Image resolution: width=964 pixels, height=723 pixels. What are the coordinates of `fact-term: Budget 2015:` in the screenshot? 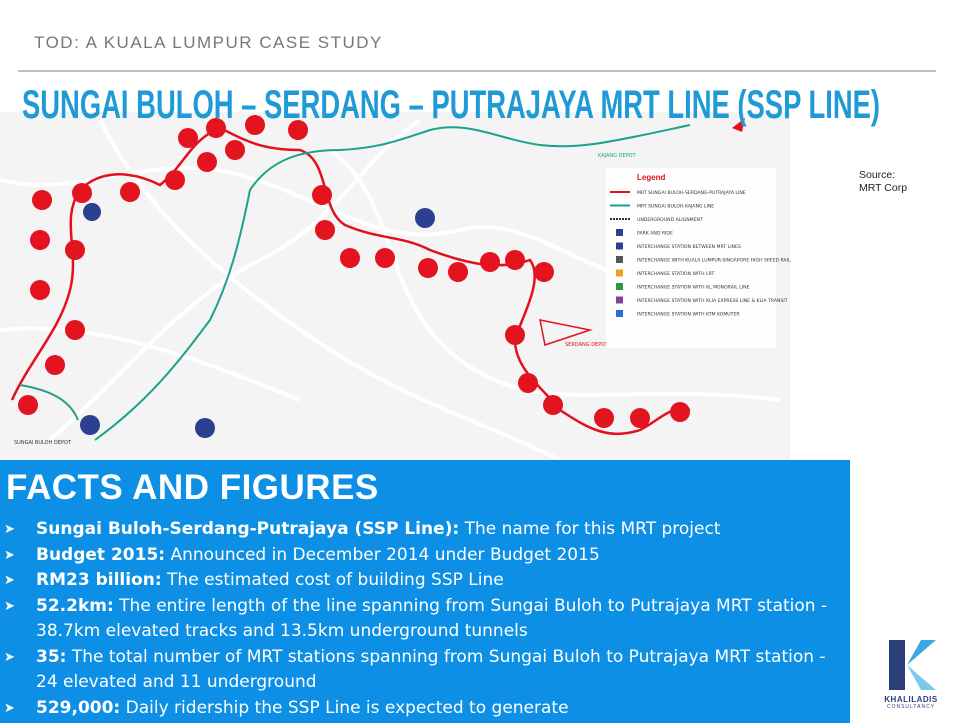 It's located at (101, 554).